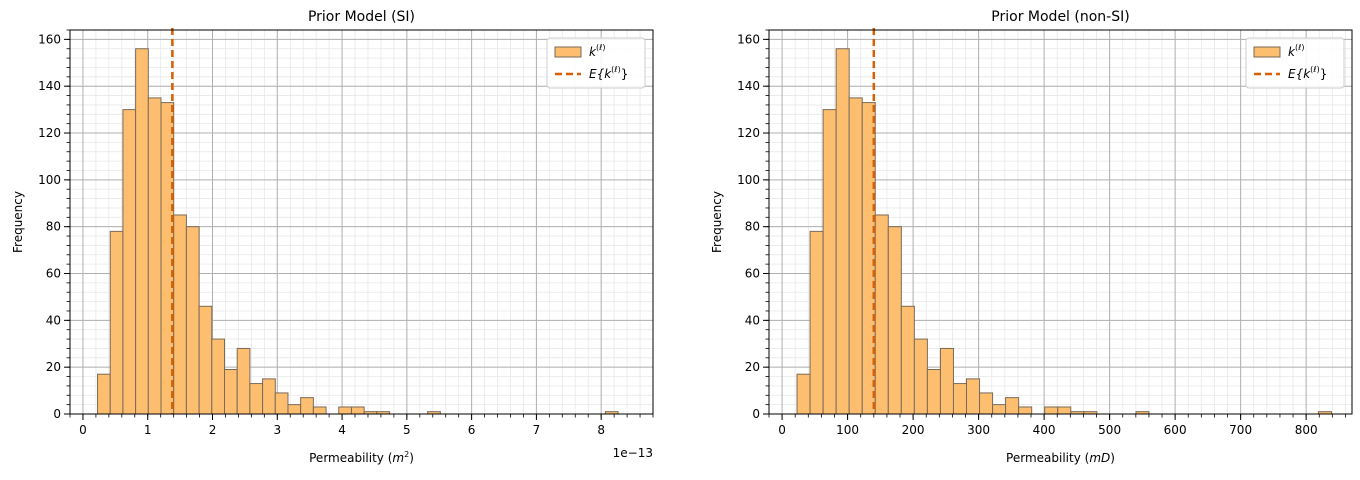 Image resolution: width=1360 pixels, height=480 pixels. What do you see at coordinates (752, 367) in the screenshot?
I see `y-tick-label: 20` at bounding box center [752, 367].